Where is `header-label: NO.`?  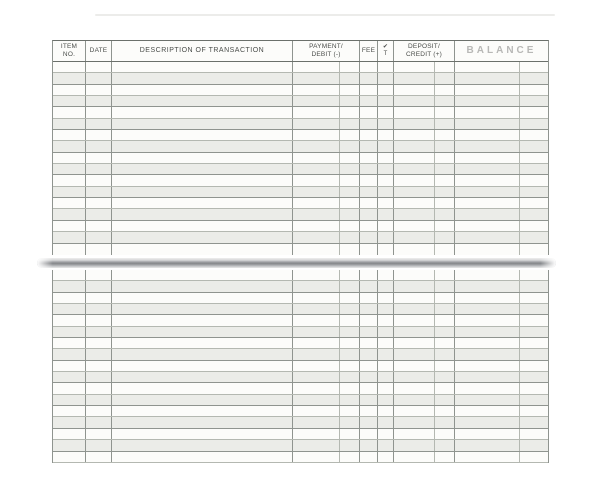 header-label: NO. is located at coordinates (69, 54).